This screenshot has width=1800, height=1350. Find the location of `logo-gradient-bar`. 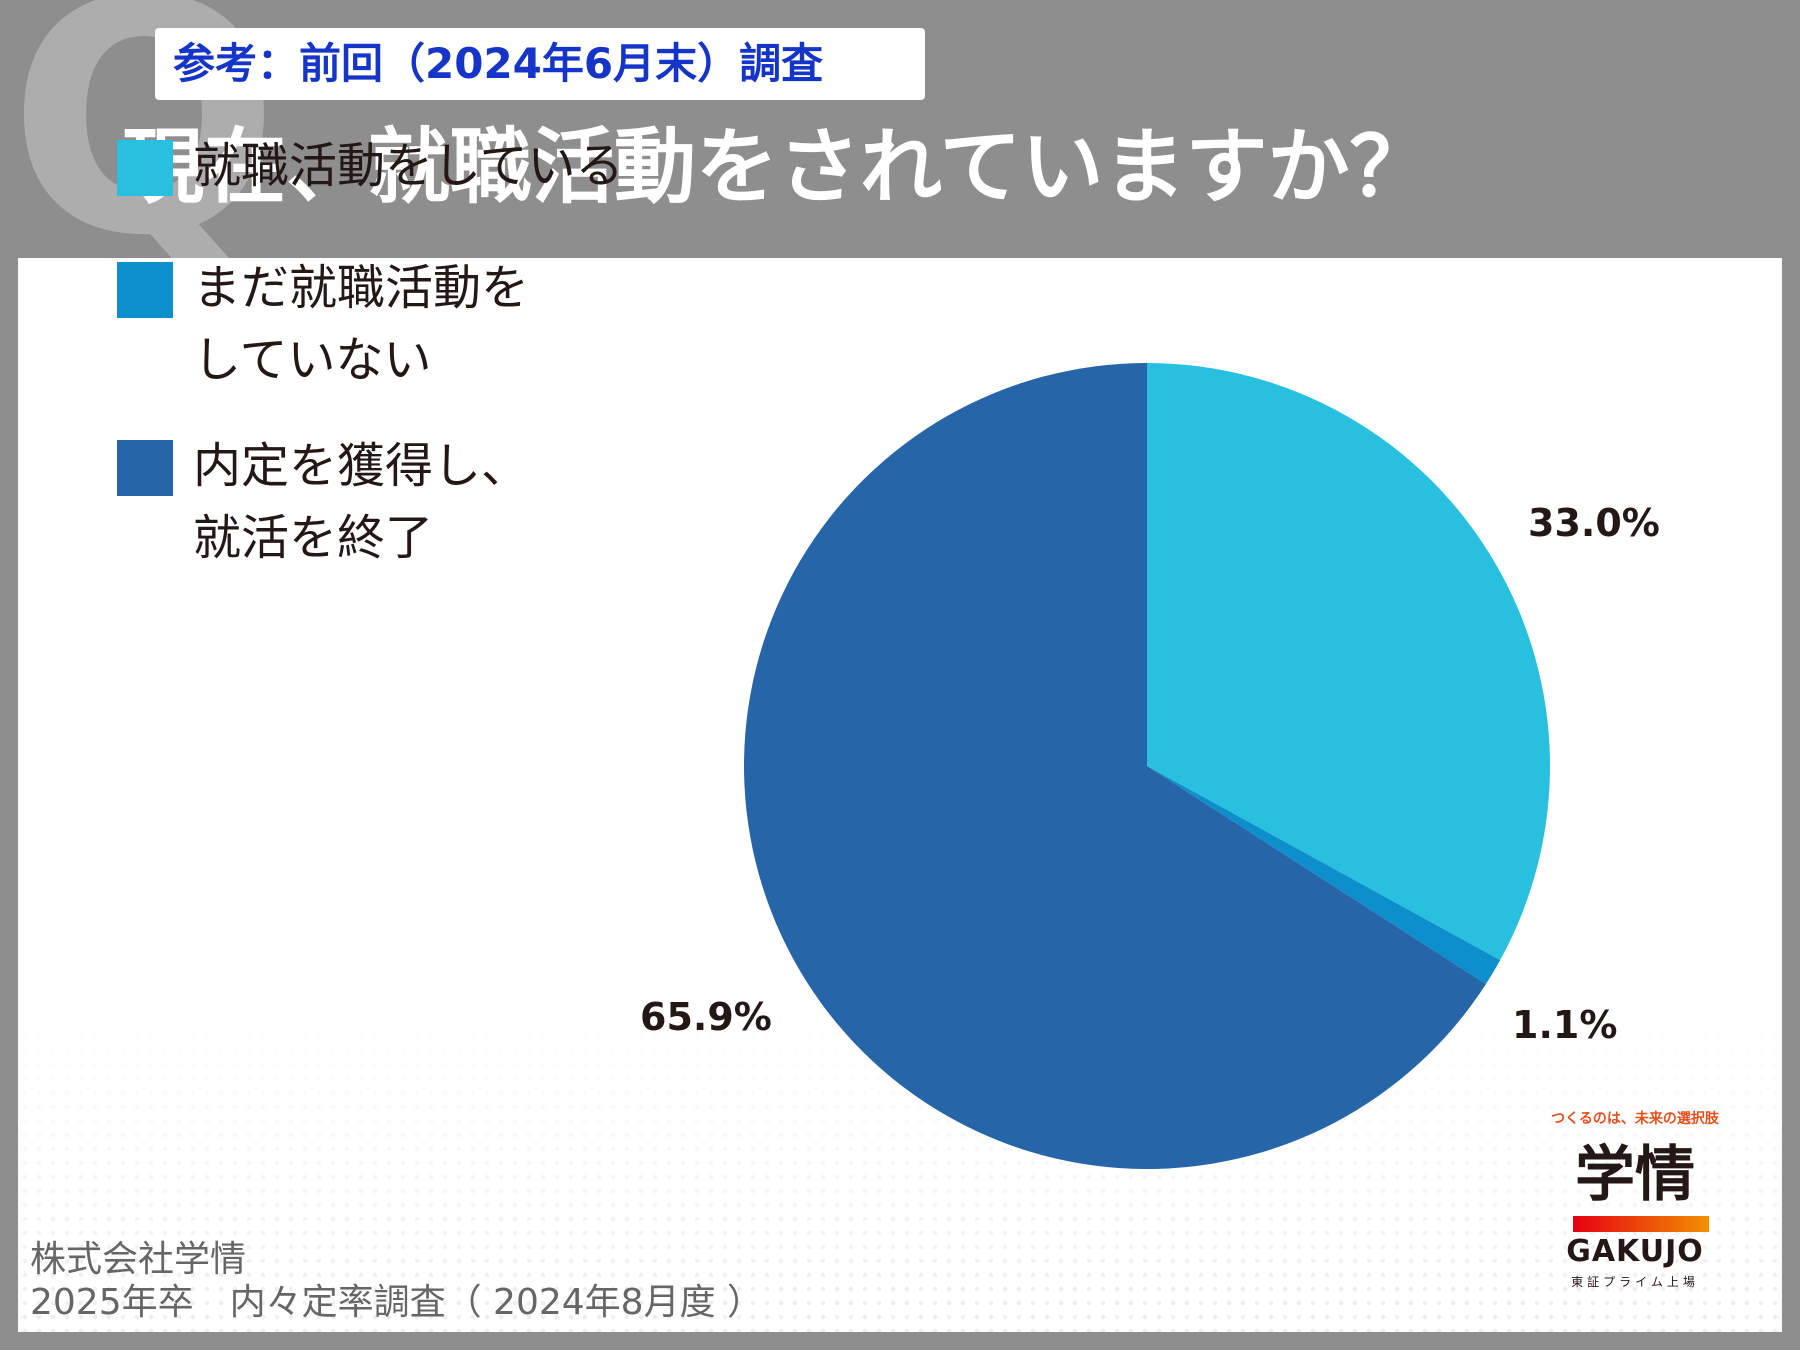

logo-gradient-bar is located at coordinates (1641, 1224).